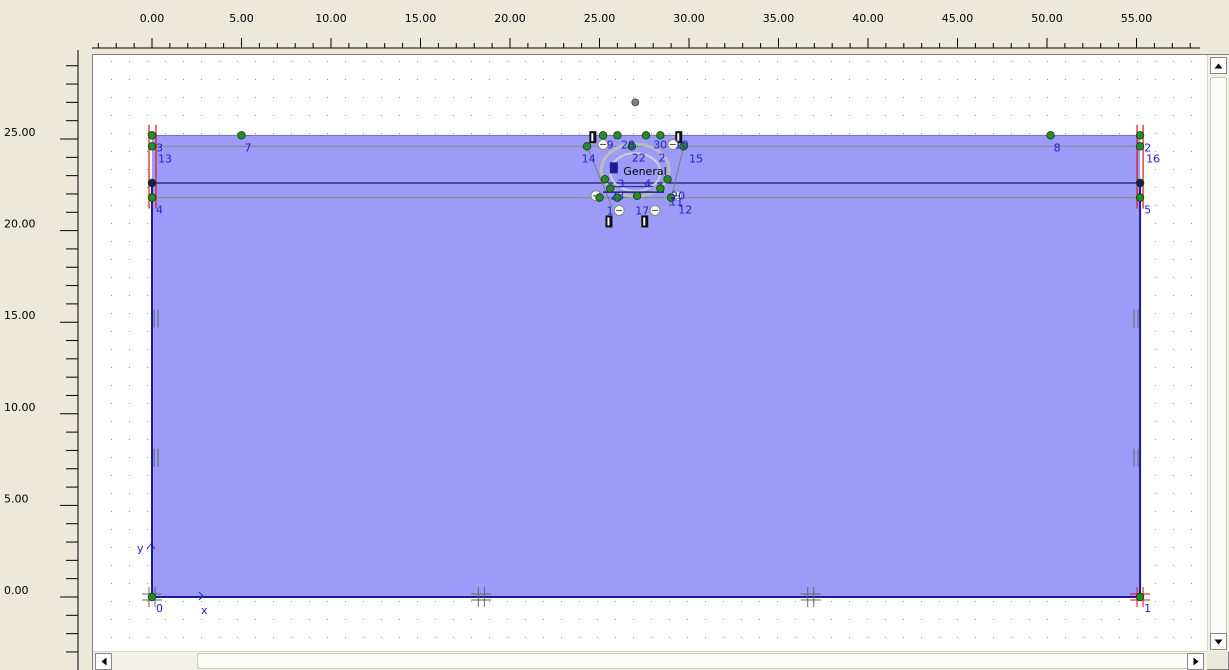  I want to click on node-label: 15, so click(696, 158).